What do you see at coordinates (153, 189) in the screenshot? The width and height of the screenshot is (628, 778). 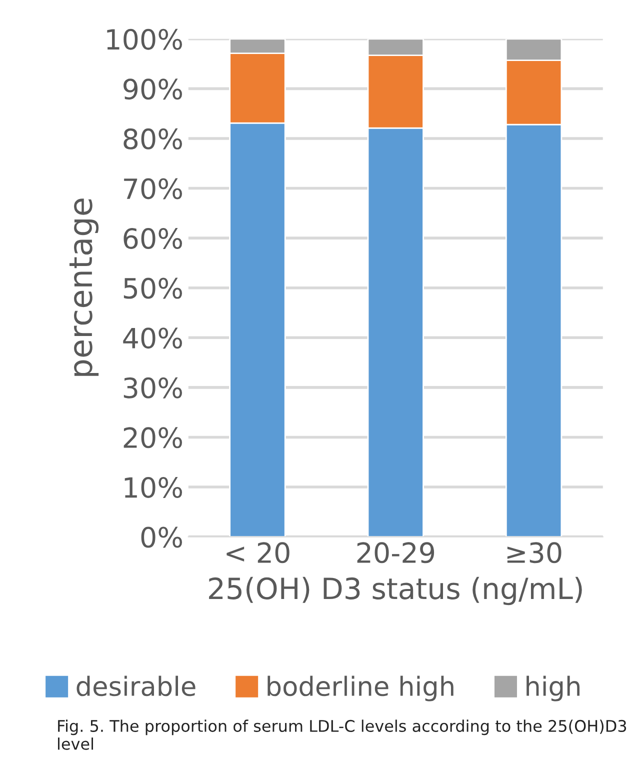 I see `y-tick-label: 70%` at bounding box center [153, 189].